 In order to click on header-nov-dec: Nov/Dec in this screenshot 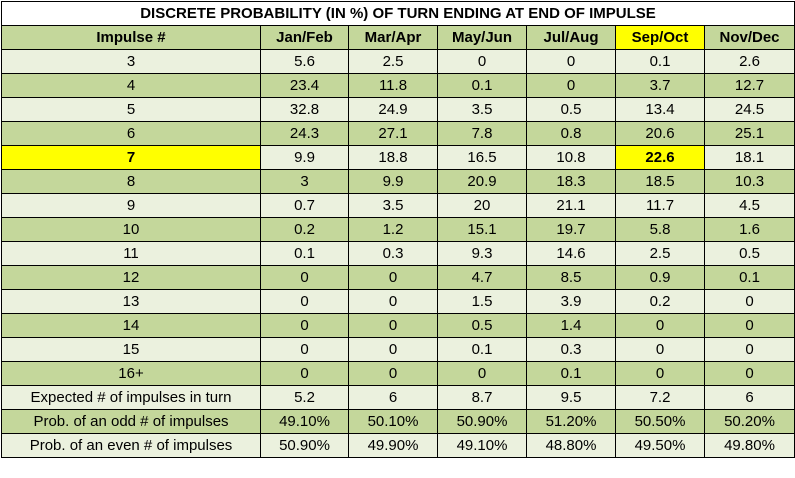, I will do `click(749, 37)`.